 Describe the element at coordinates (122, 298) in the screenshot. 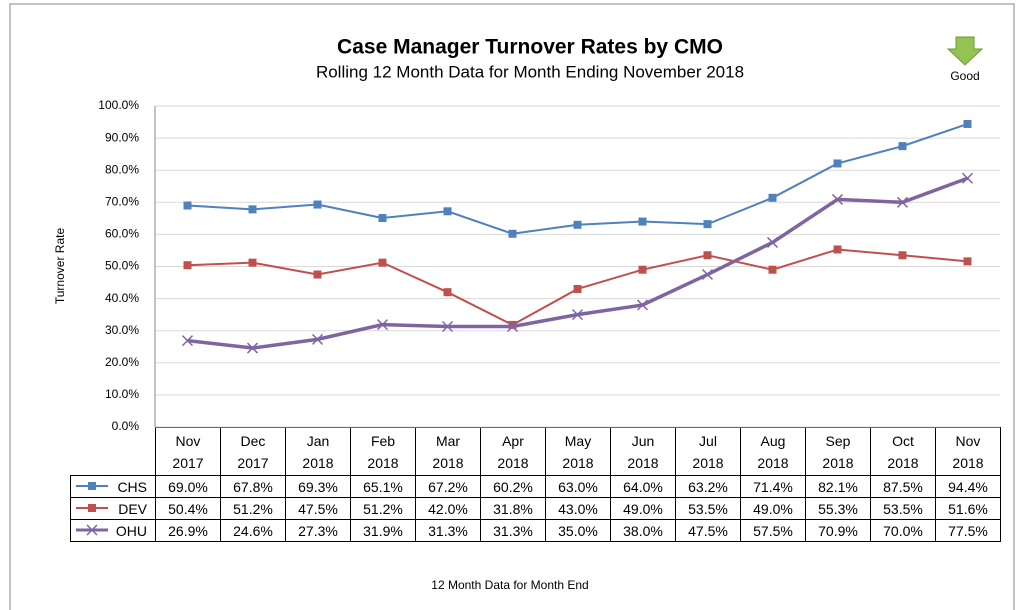

I see `y-tick-label: 40.0%` at that location.